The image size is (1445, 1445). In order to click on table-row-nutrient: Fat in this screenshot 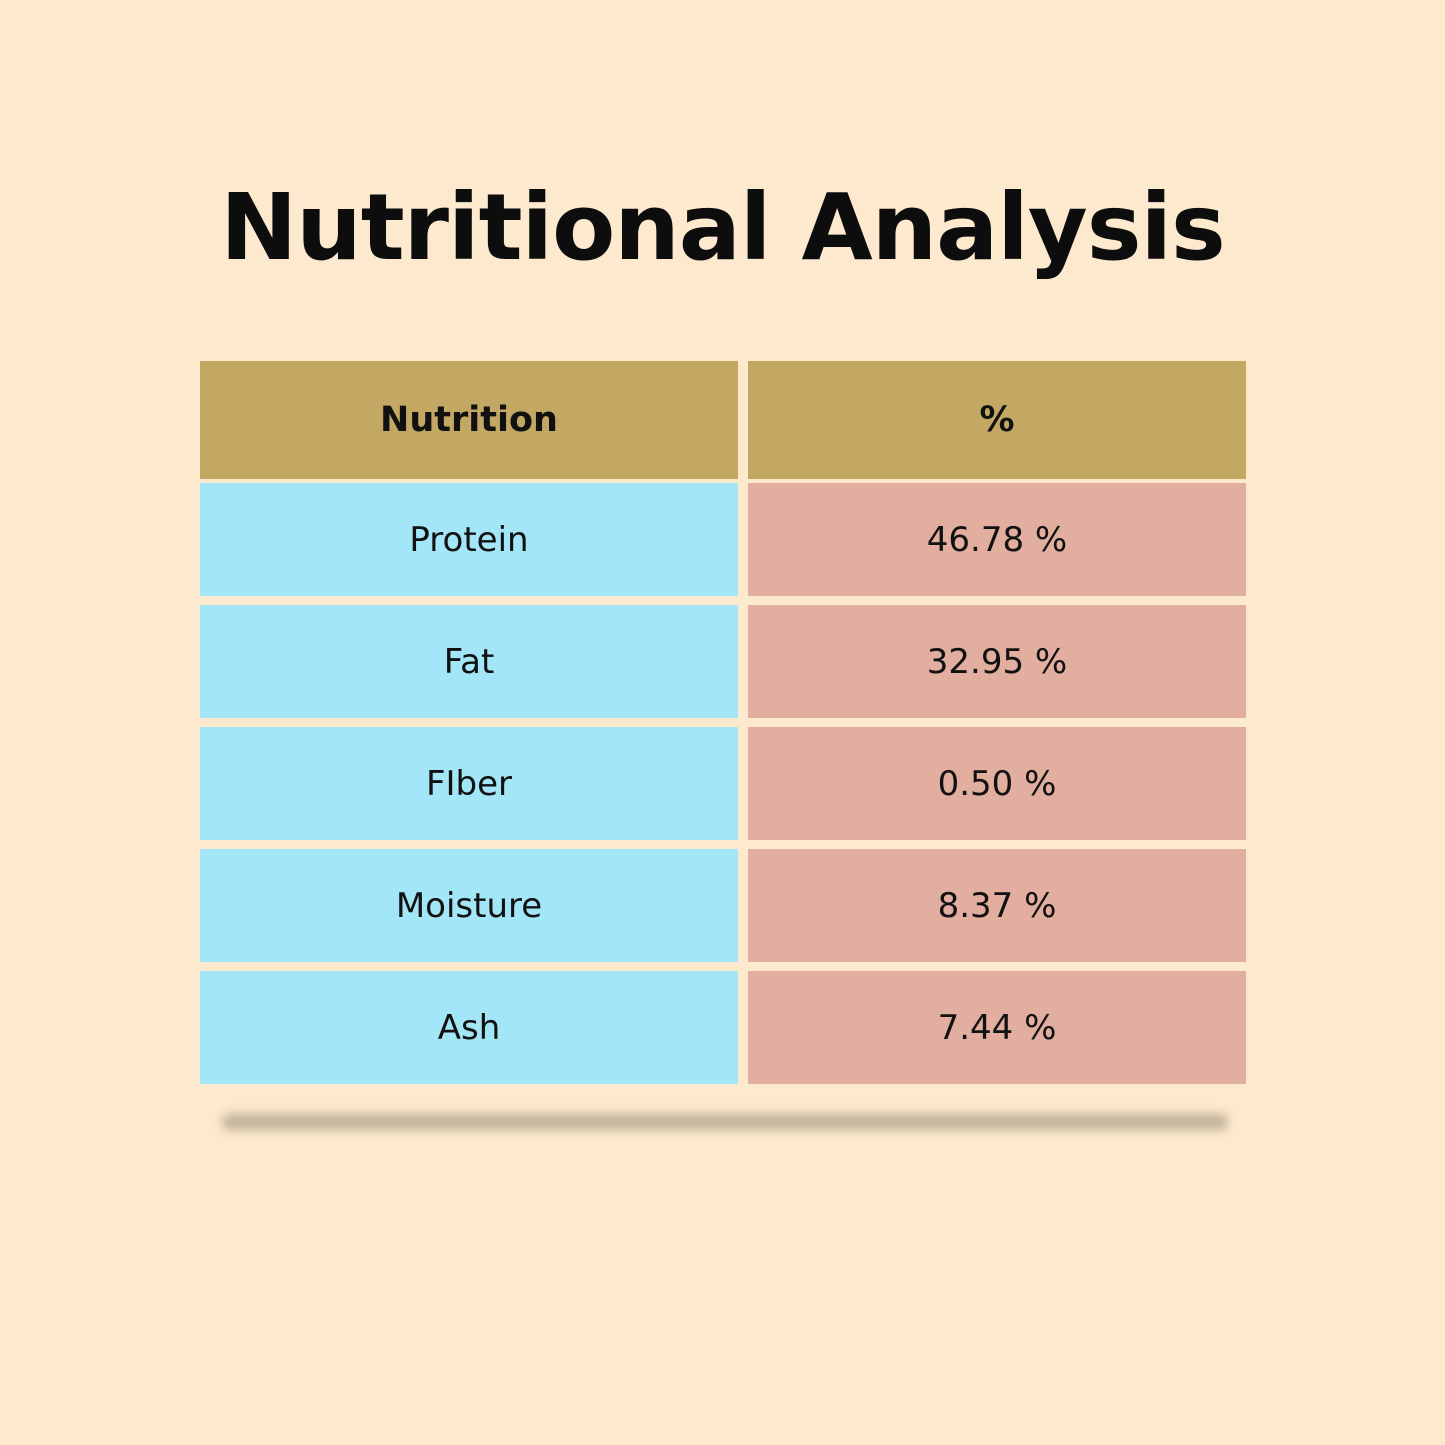, I will do `click(469, 661)`.